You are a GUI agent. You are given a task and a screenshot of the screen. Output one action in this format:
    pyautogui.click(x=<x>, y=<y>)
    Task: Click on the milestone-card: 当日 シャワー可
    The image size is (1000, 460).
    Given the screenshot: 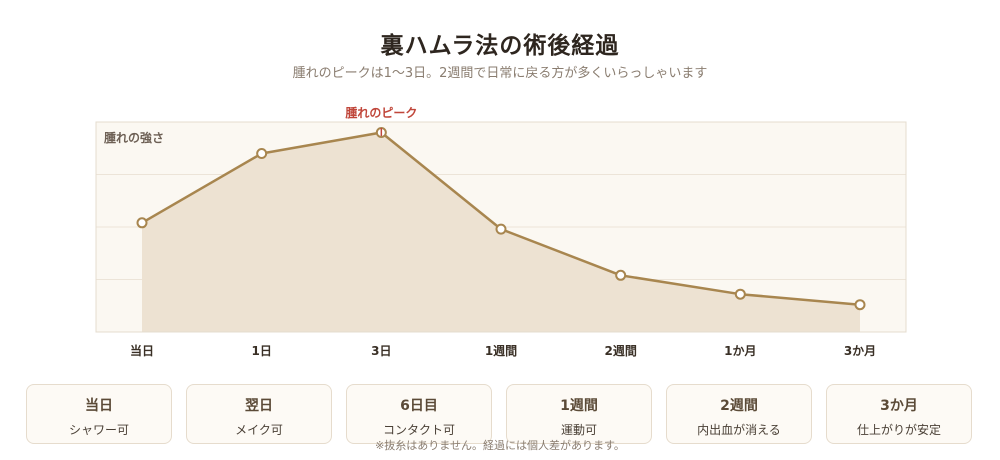 What is the action you would take?
    pyautogui.click(x=99, y=414)
    